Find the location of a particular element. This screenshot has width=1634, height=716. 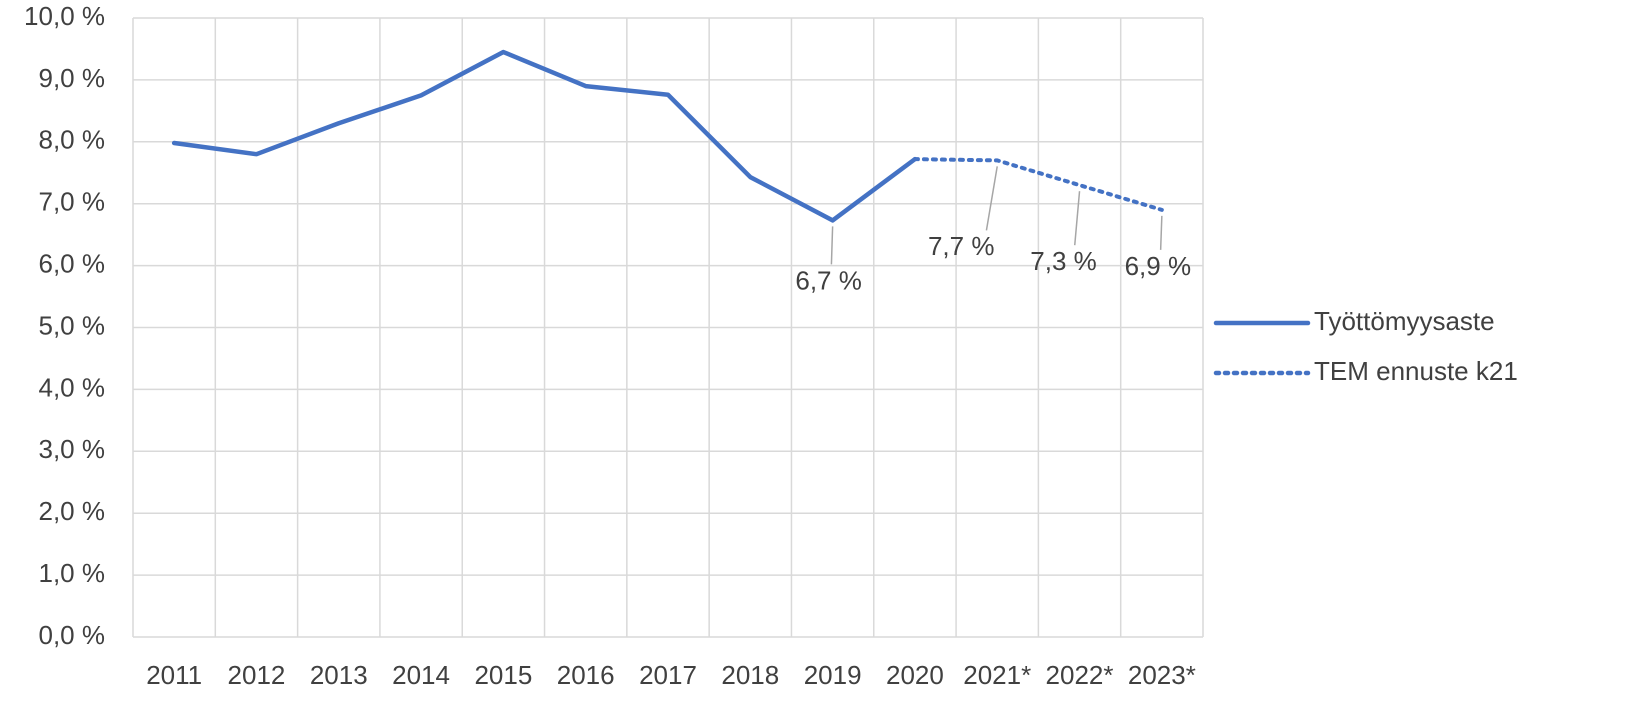

x-tick-label: 2017 is located at coordinates (668, 675).